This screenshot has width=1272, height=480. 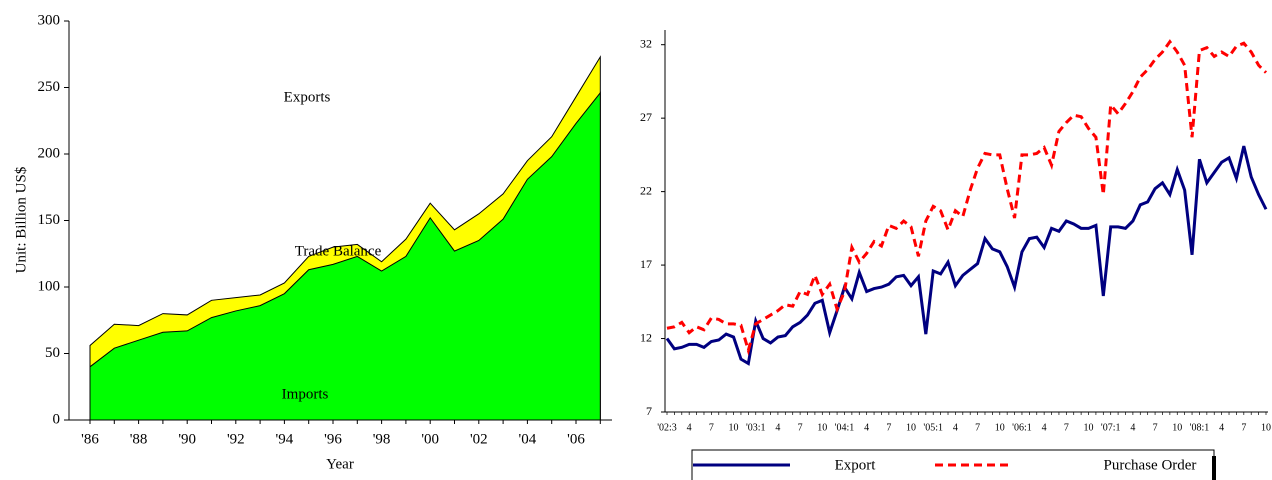 I want to click on y-tick-label: 50, so click(x=52, y=353).